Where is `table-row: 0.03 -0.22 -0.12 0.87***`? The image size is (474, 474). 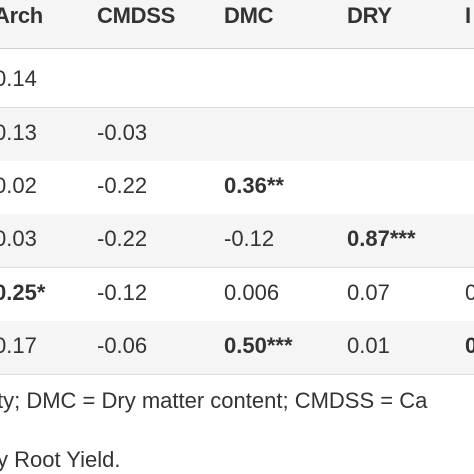
table-row: 0.03 -0.22 -0.12 0.87*** is located at coordinates (237, 241).